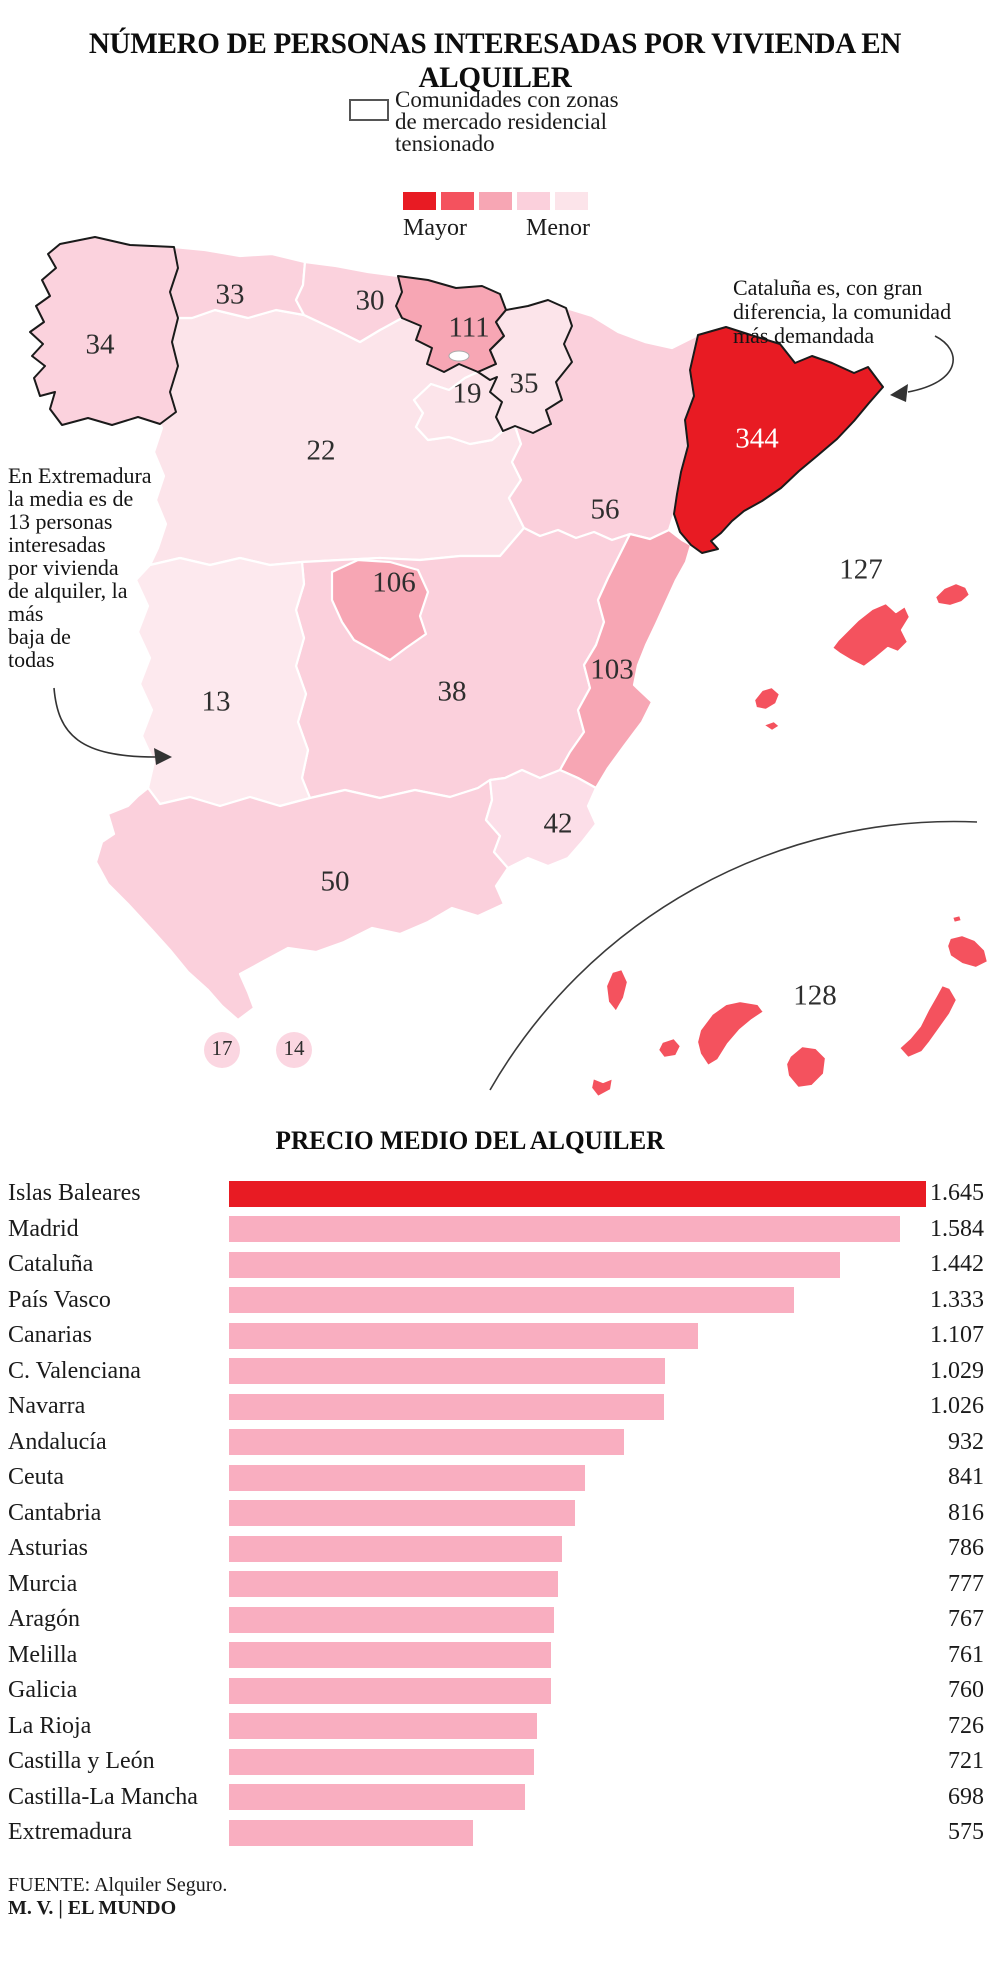  Describe the element at coordinates (26, 613) in the screenshot. I see `annotation-line: más` at that location.